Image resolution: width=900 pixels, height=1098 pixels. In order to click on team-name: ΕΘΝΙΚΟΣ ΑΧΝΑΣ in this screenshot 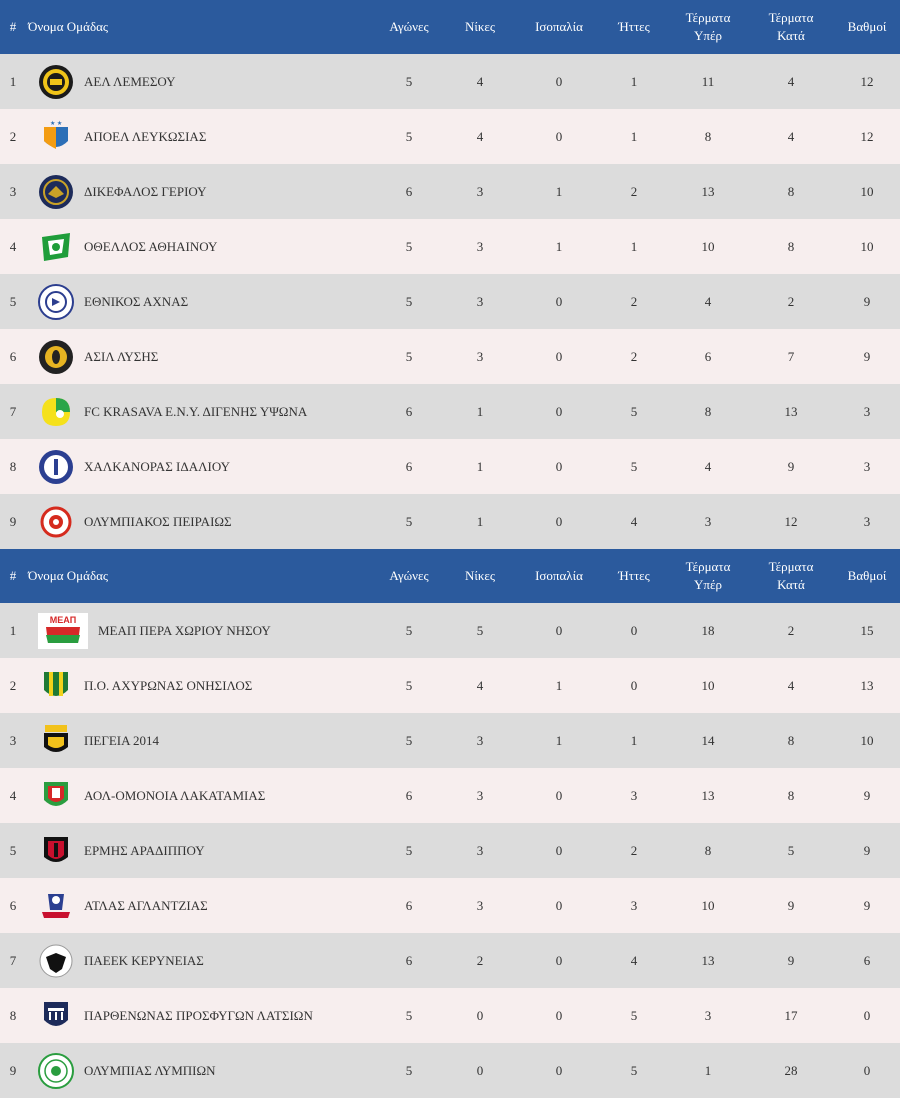, I will do `click(136, 301)`.